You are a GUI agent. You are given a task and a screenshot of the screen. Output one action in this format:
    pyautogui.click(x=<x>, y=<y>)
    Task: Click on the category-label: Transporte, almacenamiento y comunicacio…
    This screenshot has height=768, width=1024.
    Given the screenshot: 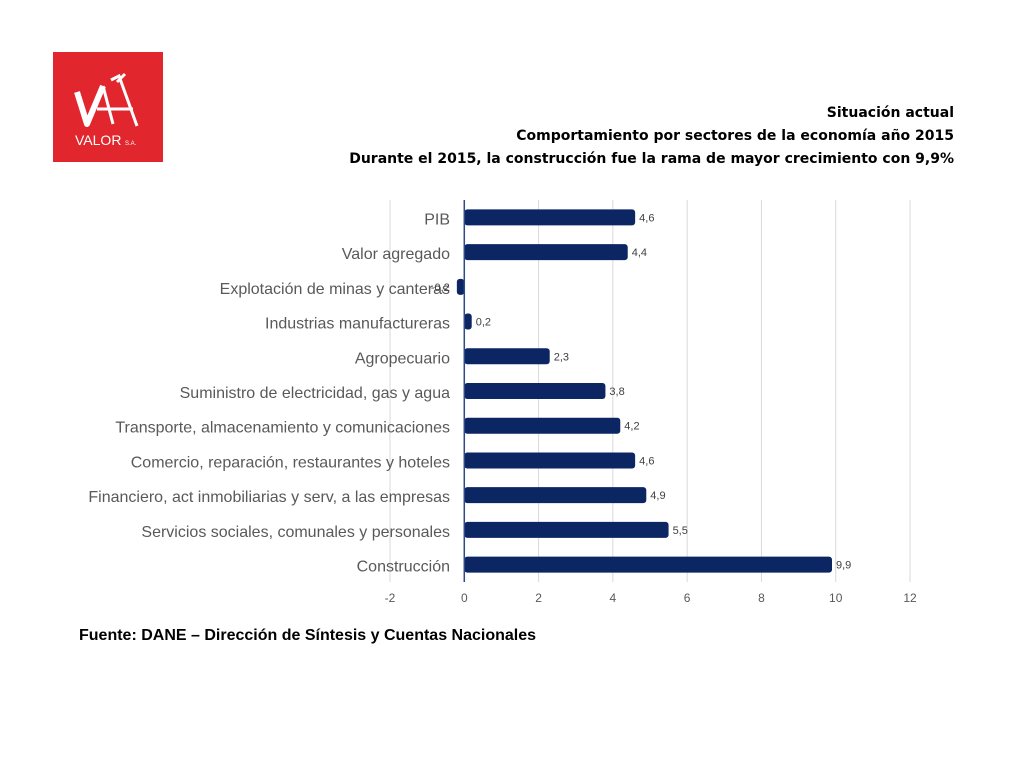 What is the action you would take?
    pyautogui.click(x=282, y=428)
    